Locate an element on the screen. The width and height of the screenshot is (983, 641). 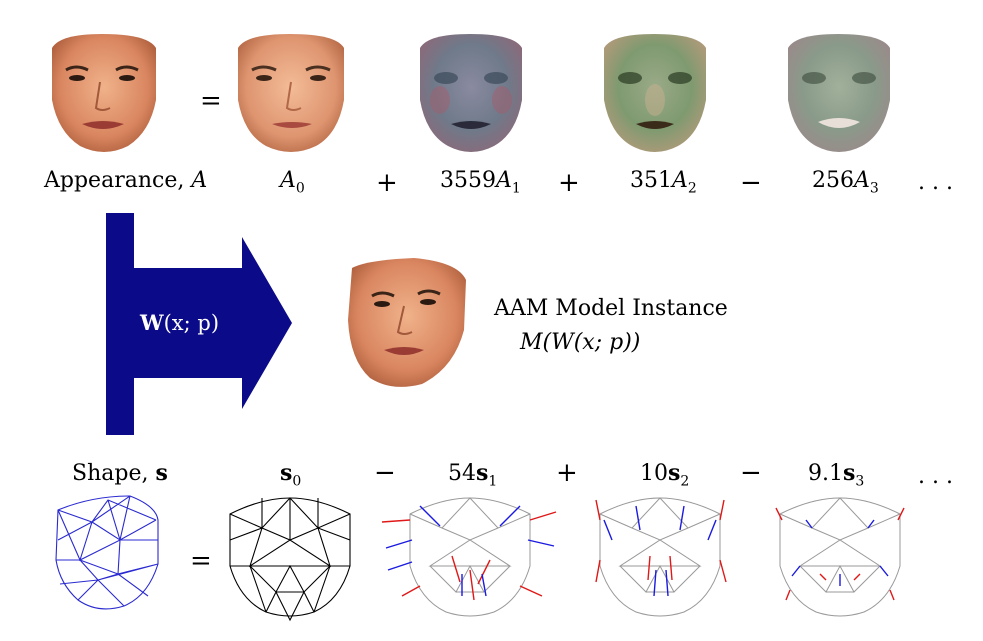
appearance-operator-3: − is located at coordinates (751, 183).